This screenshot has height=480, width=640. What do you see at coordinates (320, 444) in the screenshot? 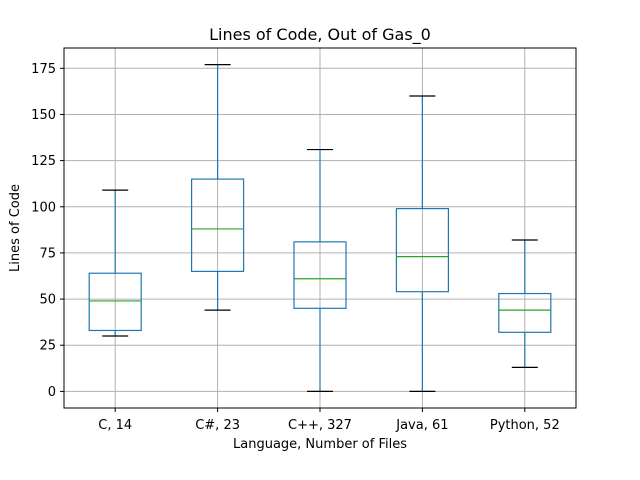
I see `x-axis-label: Language, Number of Files` at bounding box center [320, 444].